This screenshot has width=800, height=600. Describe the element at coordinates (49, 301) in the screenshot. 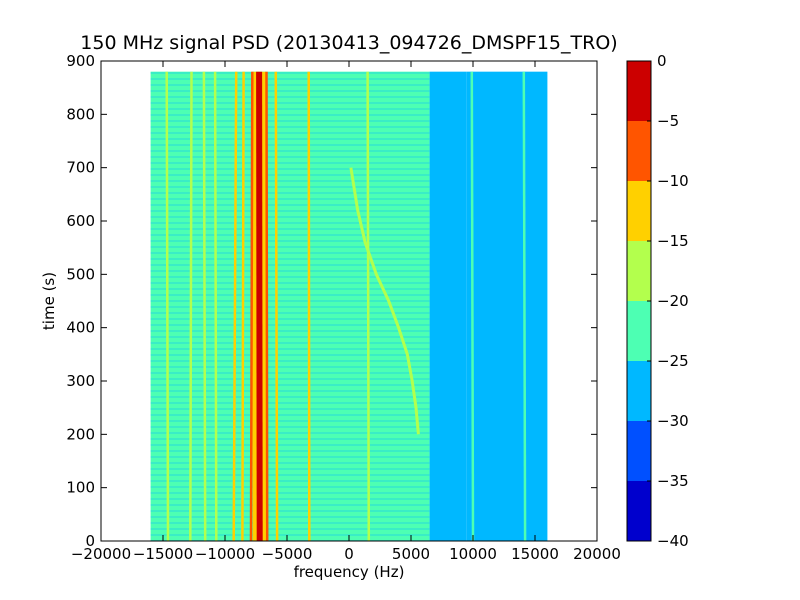

I see `y-axis-label: time (s)` at that location.